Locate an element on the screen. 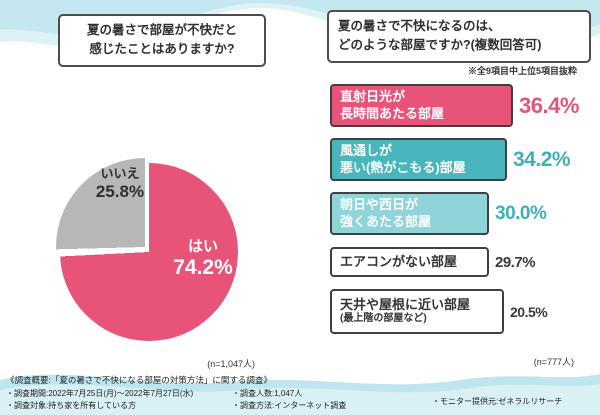 Image resolution: width=600 pixels, height=415 pixels. survey-count: ・調査人数:1,047人 is located at coordinates (267, 393).